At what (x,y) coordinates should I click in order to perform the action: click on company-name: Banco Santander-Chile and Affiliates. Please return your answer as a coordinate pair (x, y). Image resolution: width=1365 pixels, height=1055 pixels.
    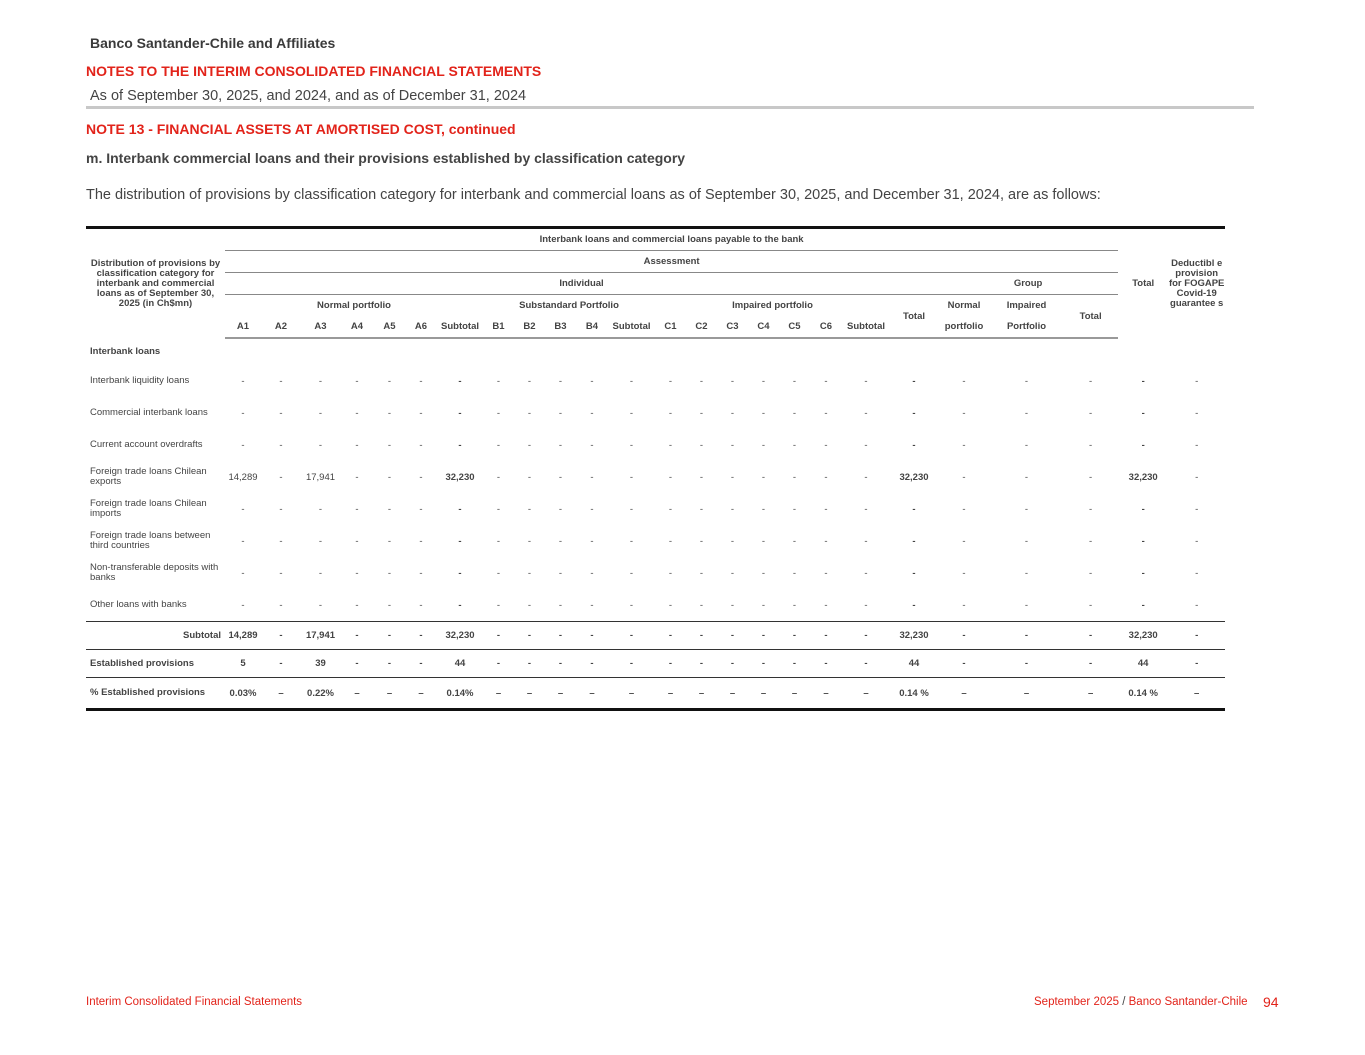
    Looking at the image, I should click on (213, 43).